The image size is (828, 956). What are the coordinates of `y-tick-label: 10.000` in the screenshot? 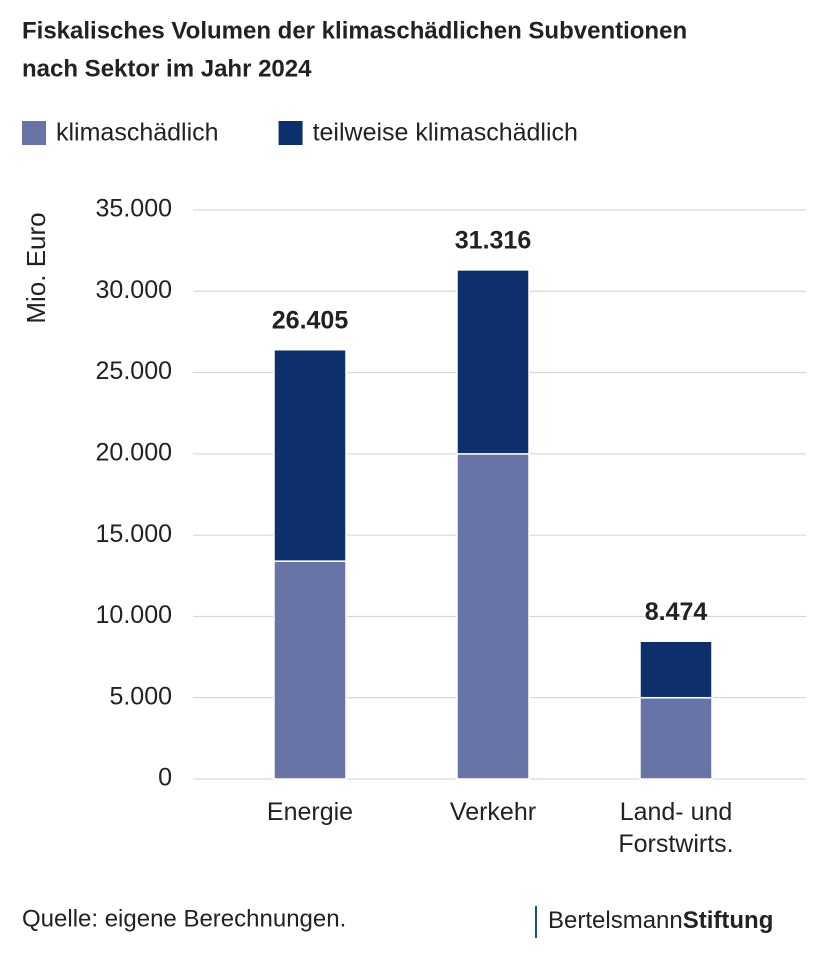 It's located at (134, 615).